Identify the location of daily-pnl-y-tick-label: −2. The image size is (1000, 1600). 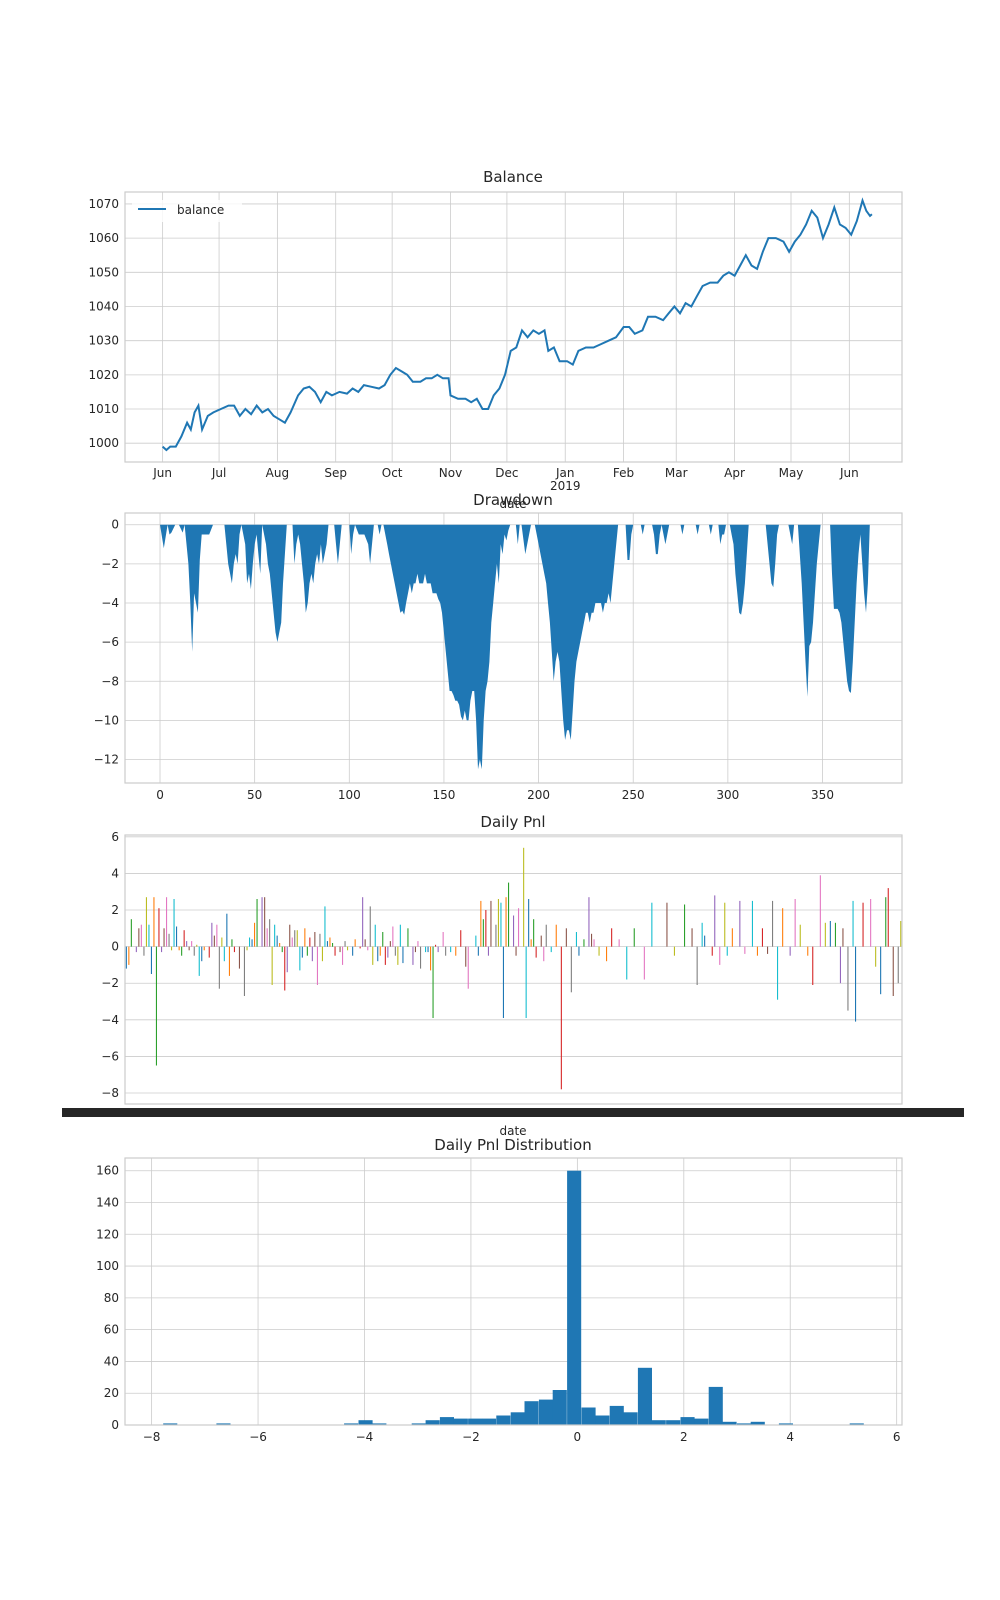
(110, 983).